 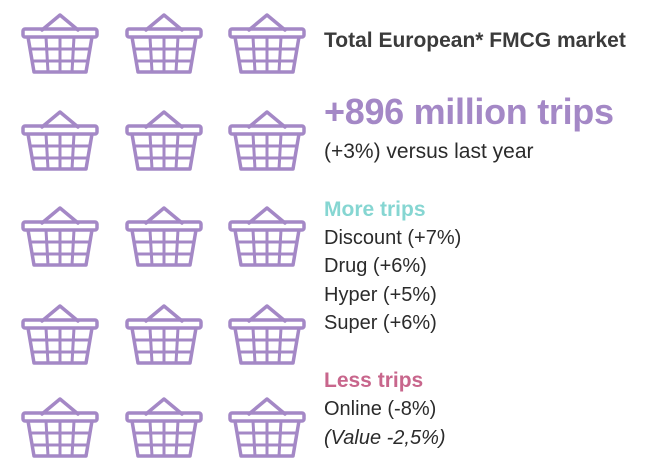 What do you see at coordinates (375, 266) in the screenshot?
I see `more-trips-item: Drug (+6%)` at bounding box center [375, 266].